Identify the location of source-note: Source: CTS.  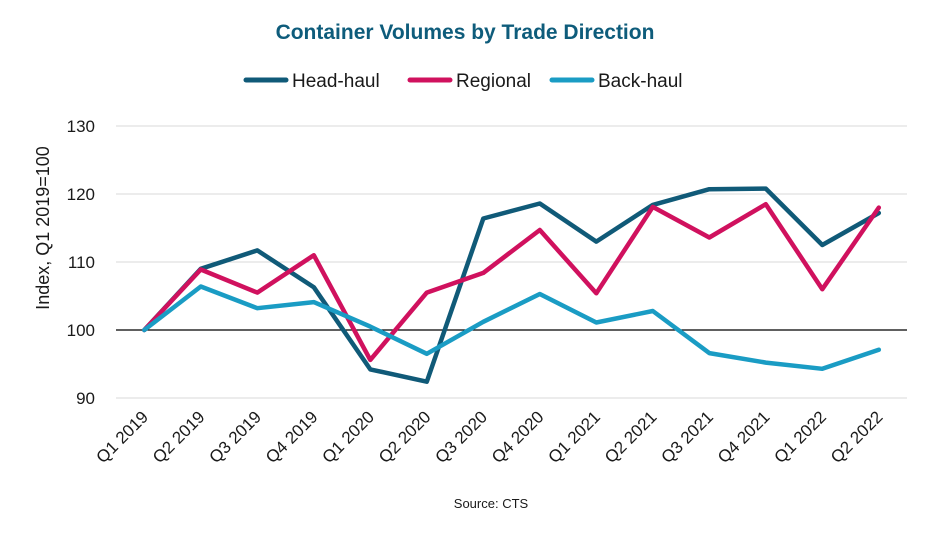
(491, 503).